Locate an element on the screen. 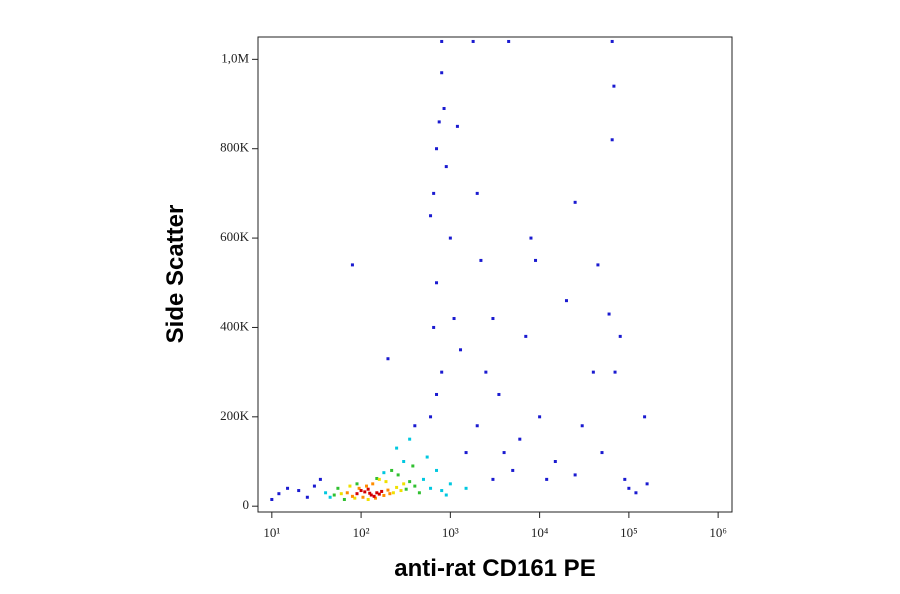  y-axis-title: Side Scatter is located at coordinates (175, 274).